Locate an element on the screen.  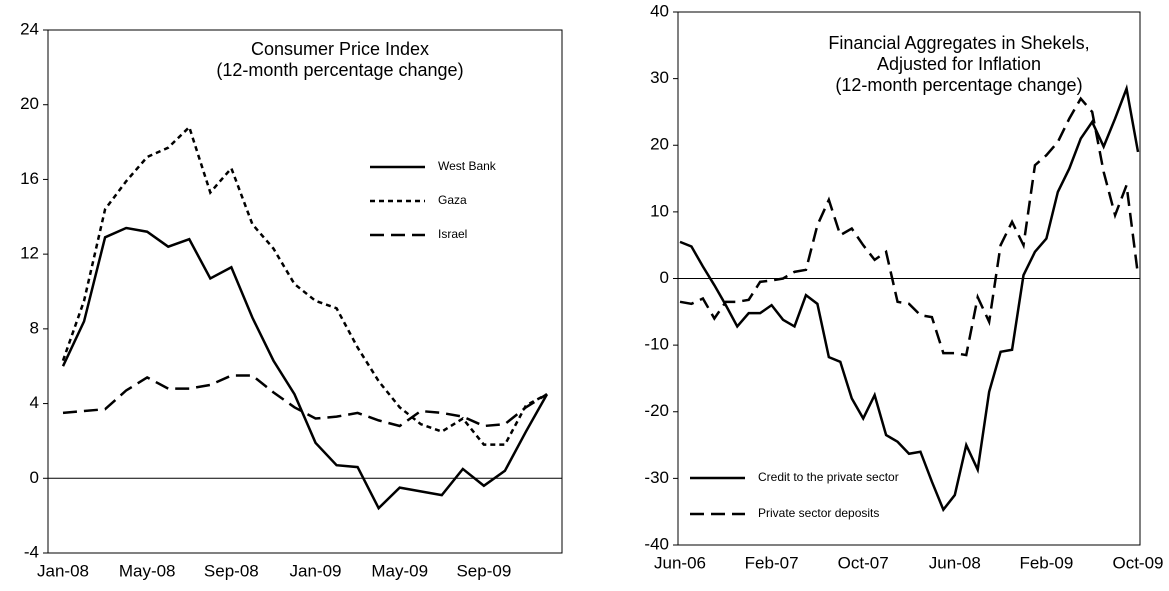
x-tick-label: Jan-09 is located at coordinates (316, 570).